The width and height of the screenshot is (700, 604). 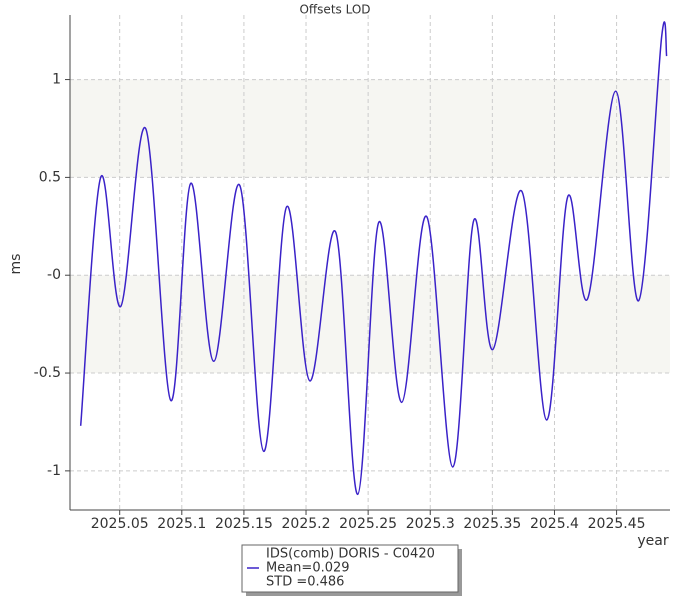 What do you see at coordinates (368, 524) in the screenshot?
I see `x-tick-label: 2025.25` at bounding box center [368, 524].